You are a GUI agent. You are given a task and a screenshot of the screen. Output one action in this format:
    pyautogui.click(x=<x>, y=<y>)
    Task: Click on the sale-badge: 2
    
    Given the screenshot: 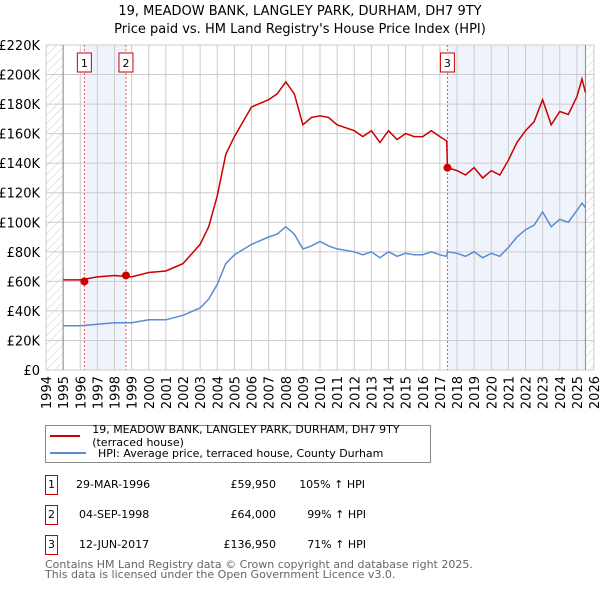 What is the action you would take?
    pyautogui.click(x=51, y=515)
    